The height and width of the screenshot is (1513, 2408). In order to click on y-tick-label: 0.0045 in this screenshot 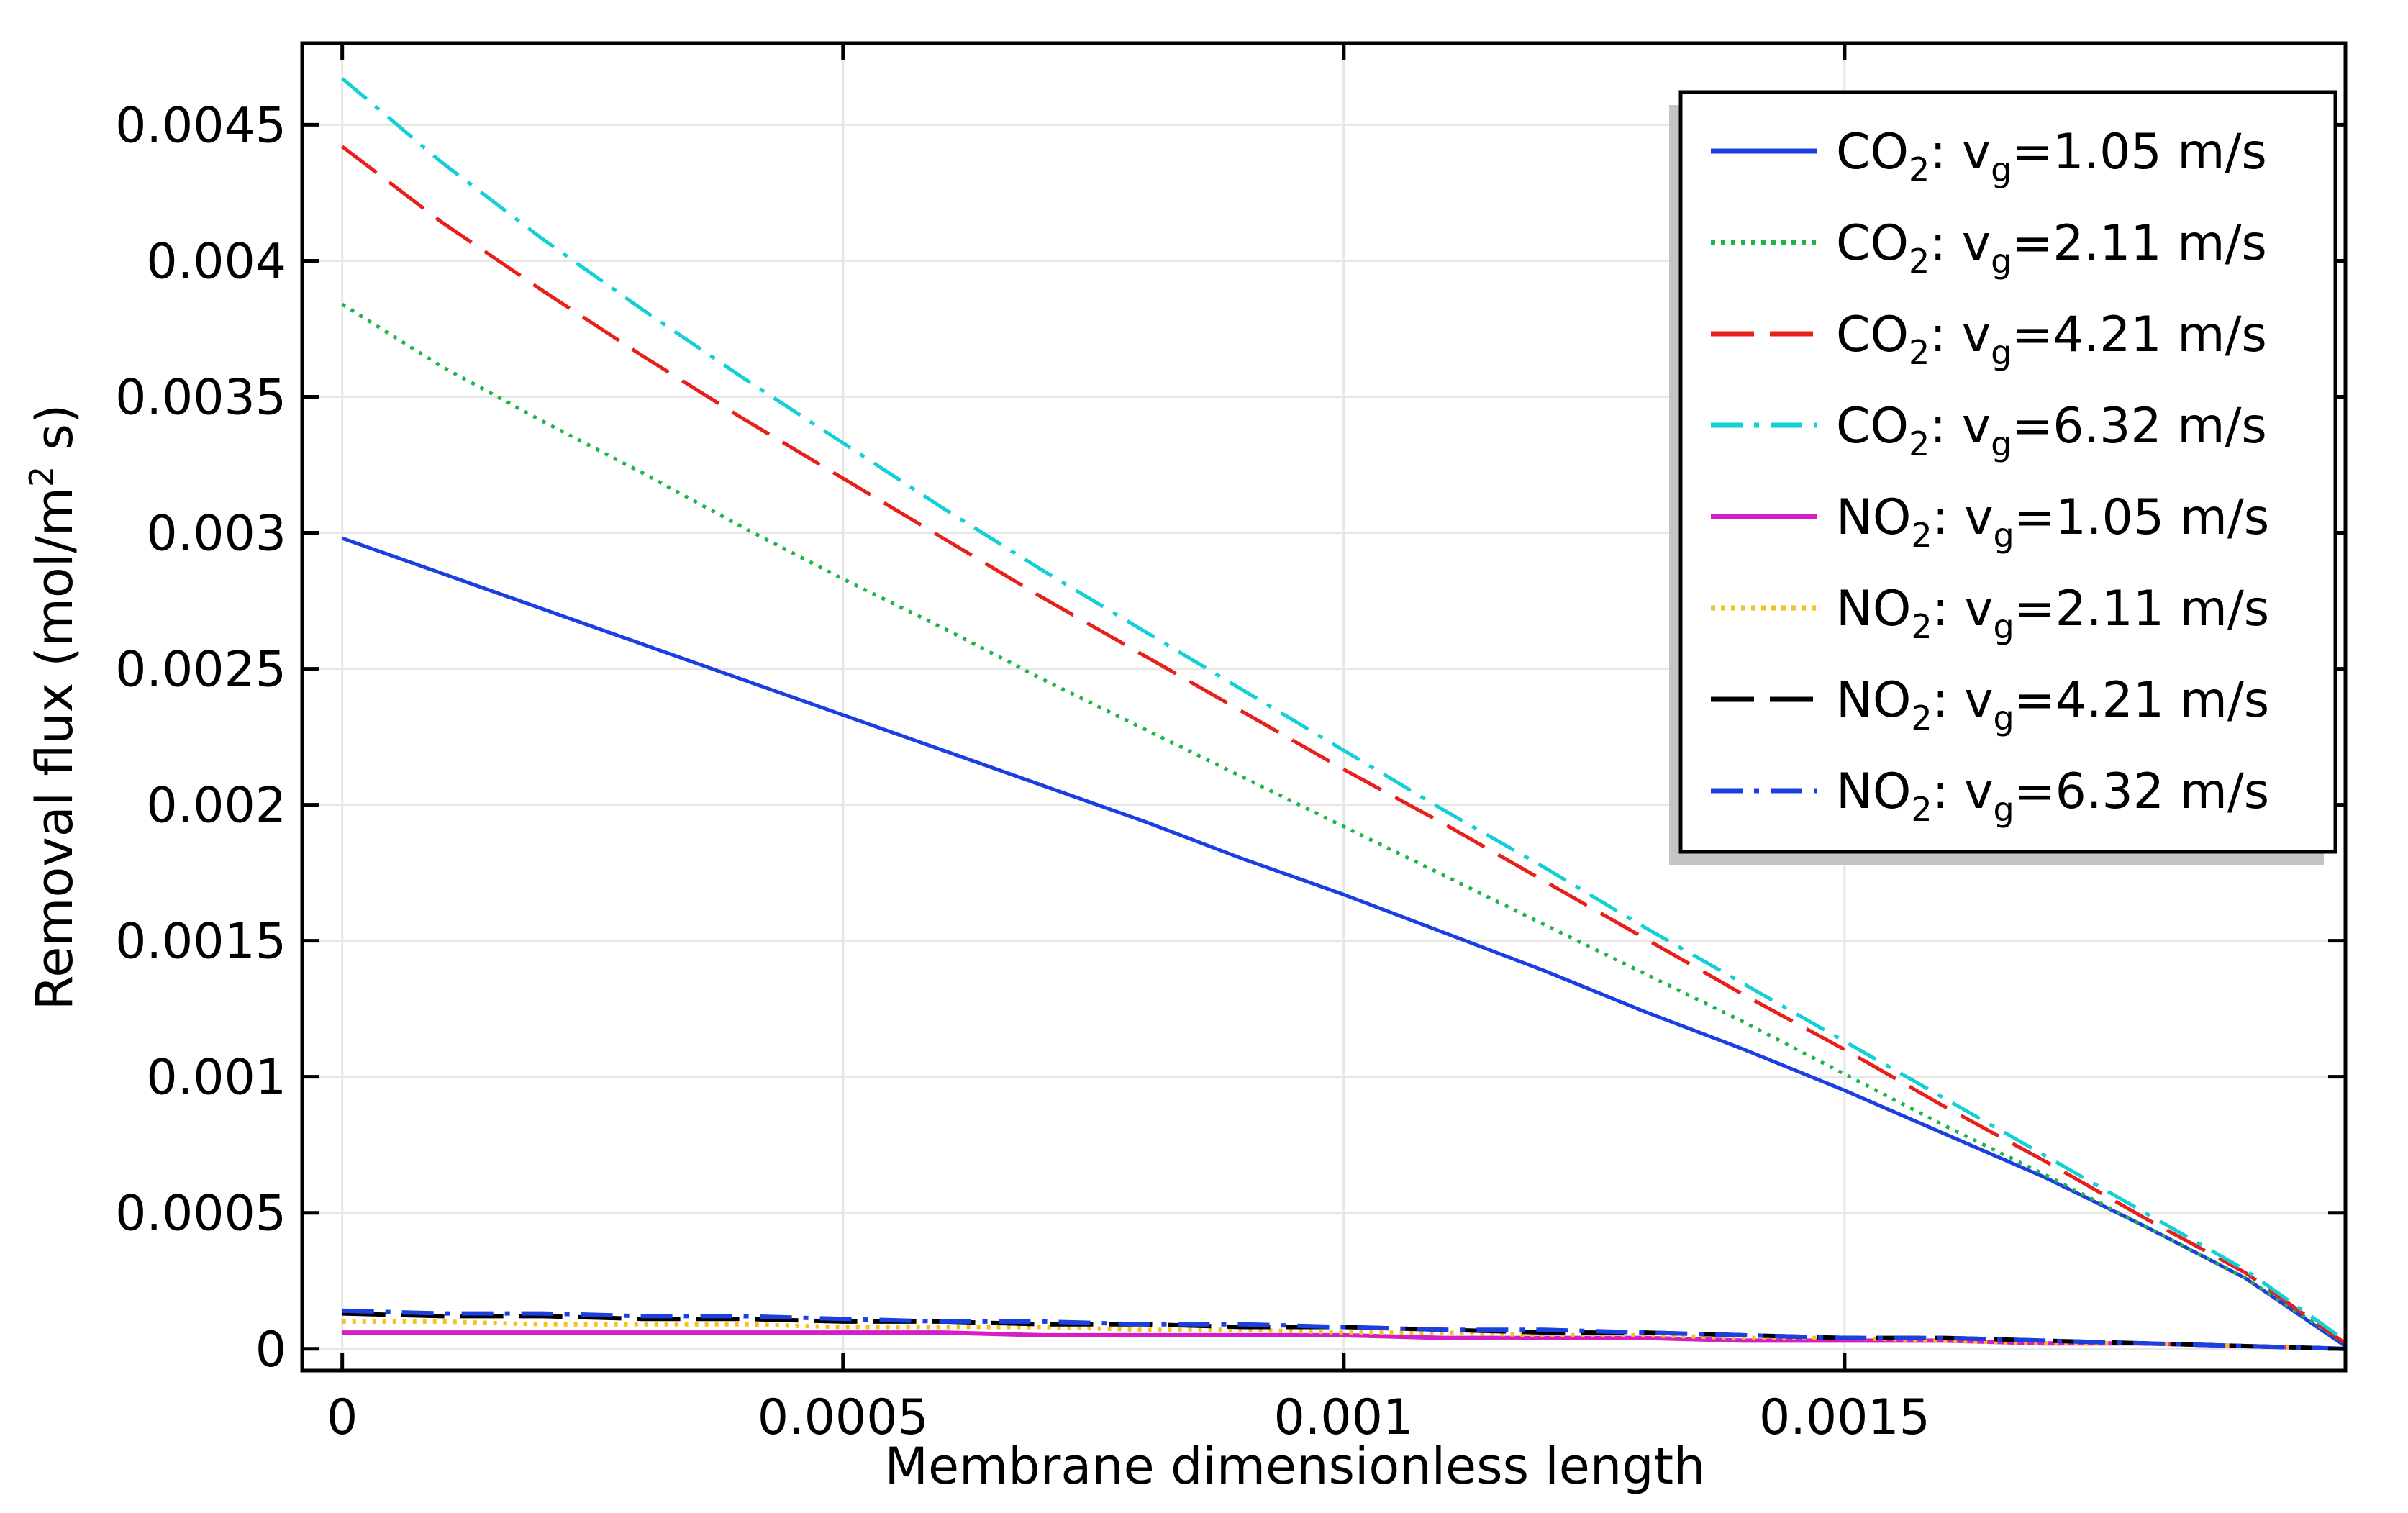, I will do `click(200, 125)`.